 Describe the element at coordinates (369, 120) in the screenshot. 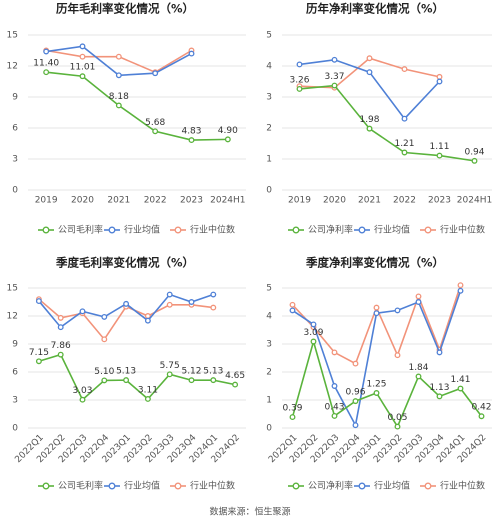

I see `data-label: 1.98` at that location.